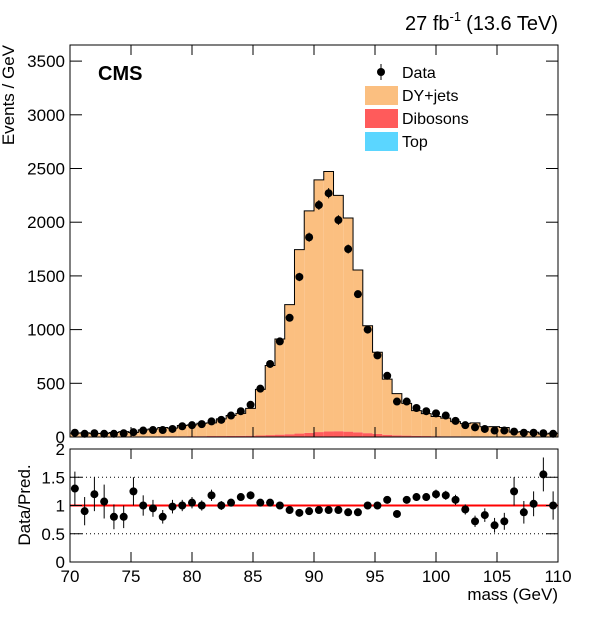 The image size is (596, 622). Describe the element at coordinates (381, 72) in the screenshot. I see `legend-marker` at that location.